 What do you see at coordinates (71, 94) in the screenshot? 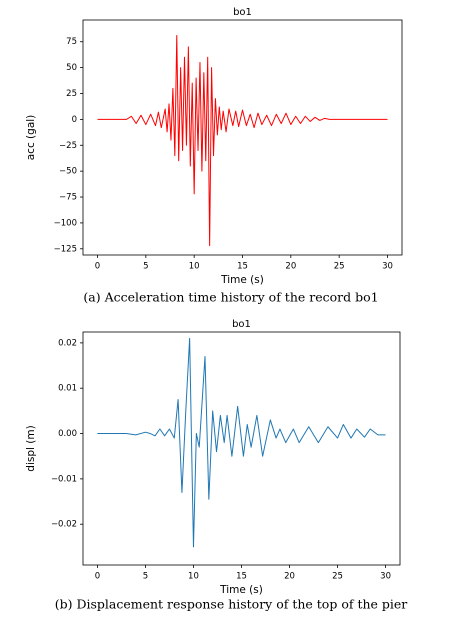
I see `y-tick-label: 25` at bounding box center [71, 94].